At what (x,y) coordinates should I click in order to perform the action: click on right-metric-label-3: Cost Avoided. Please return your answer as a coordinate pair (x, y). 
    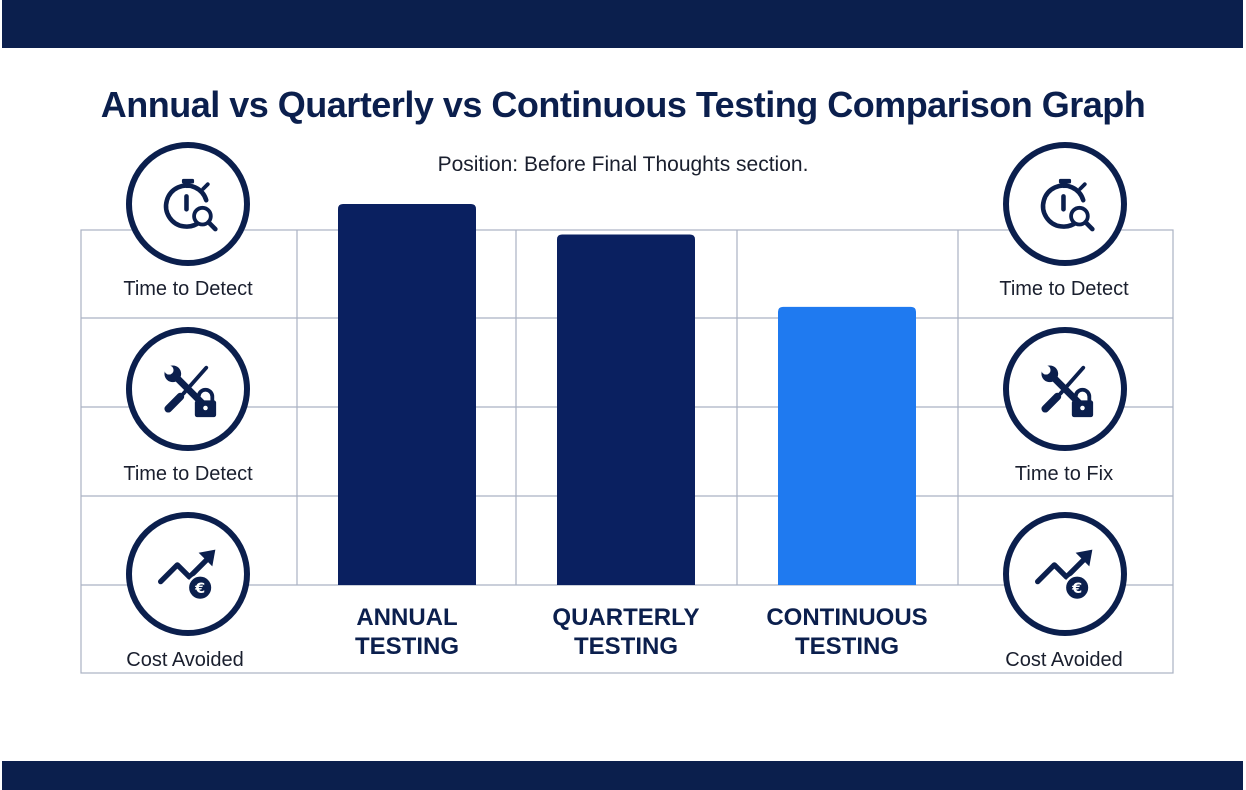
    Looking at the image, I should click on (1064, 660).